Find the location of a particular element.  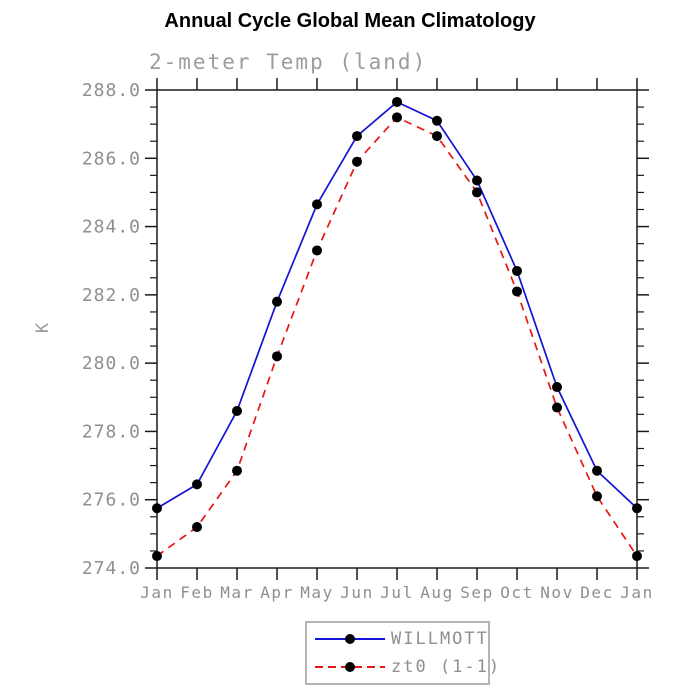

y-tick-label: 284.0 is located at coordinates (111, 227).